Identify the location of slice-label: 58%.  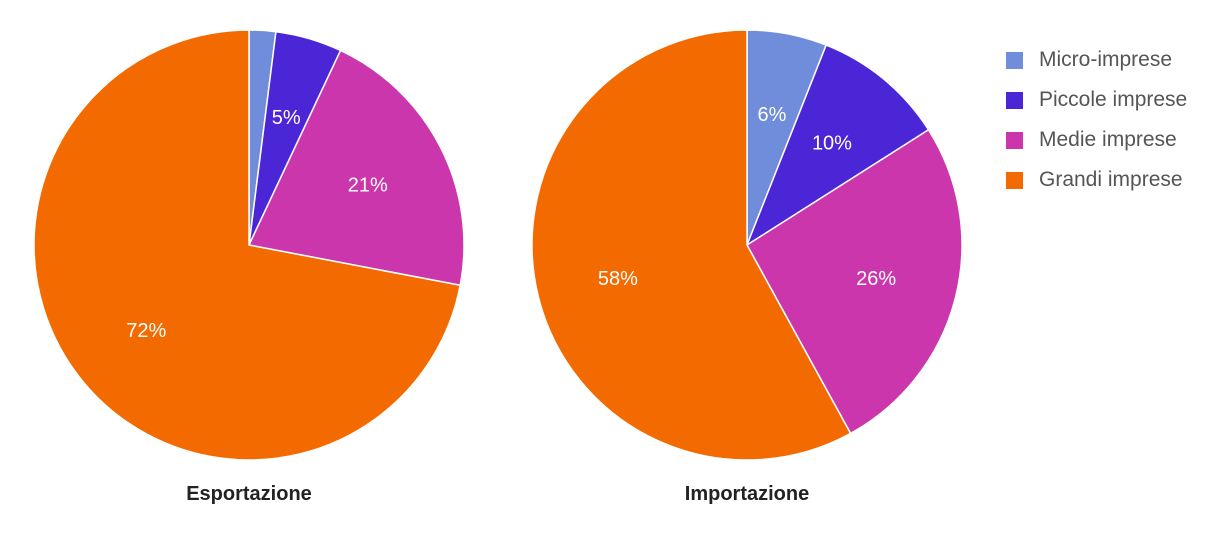
(618, 279).